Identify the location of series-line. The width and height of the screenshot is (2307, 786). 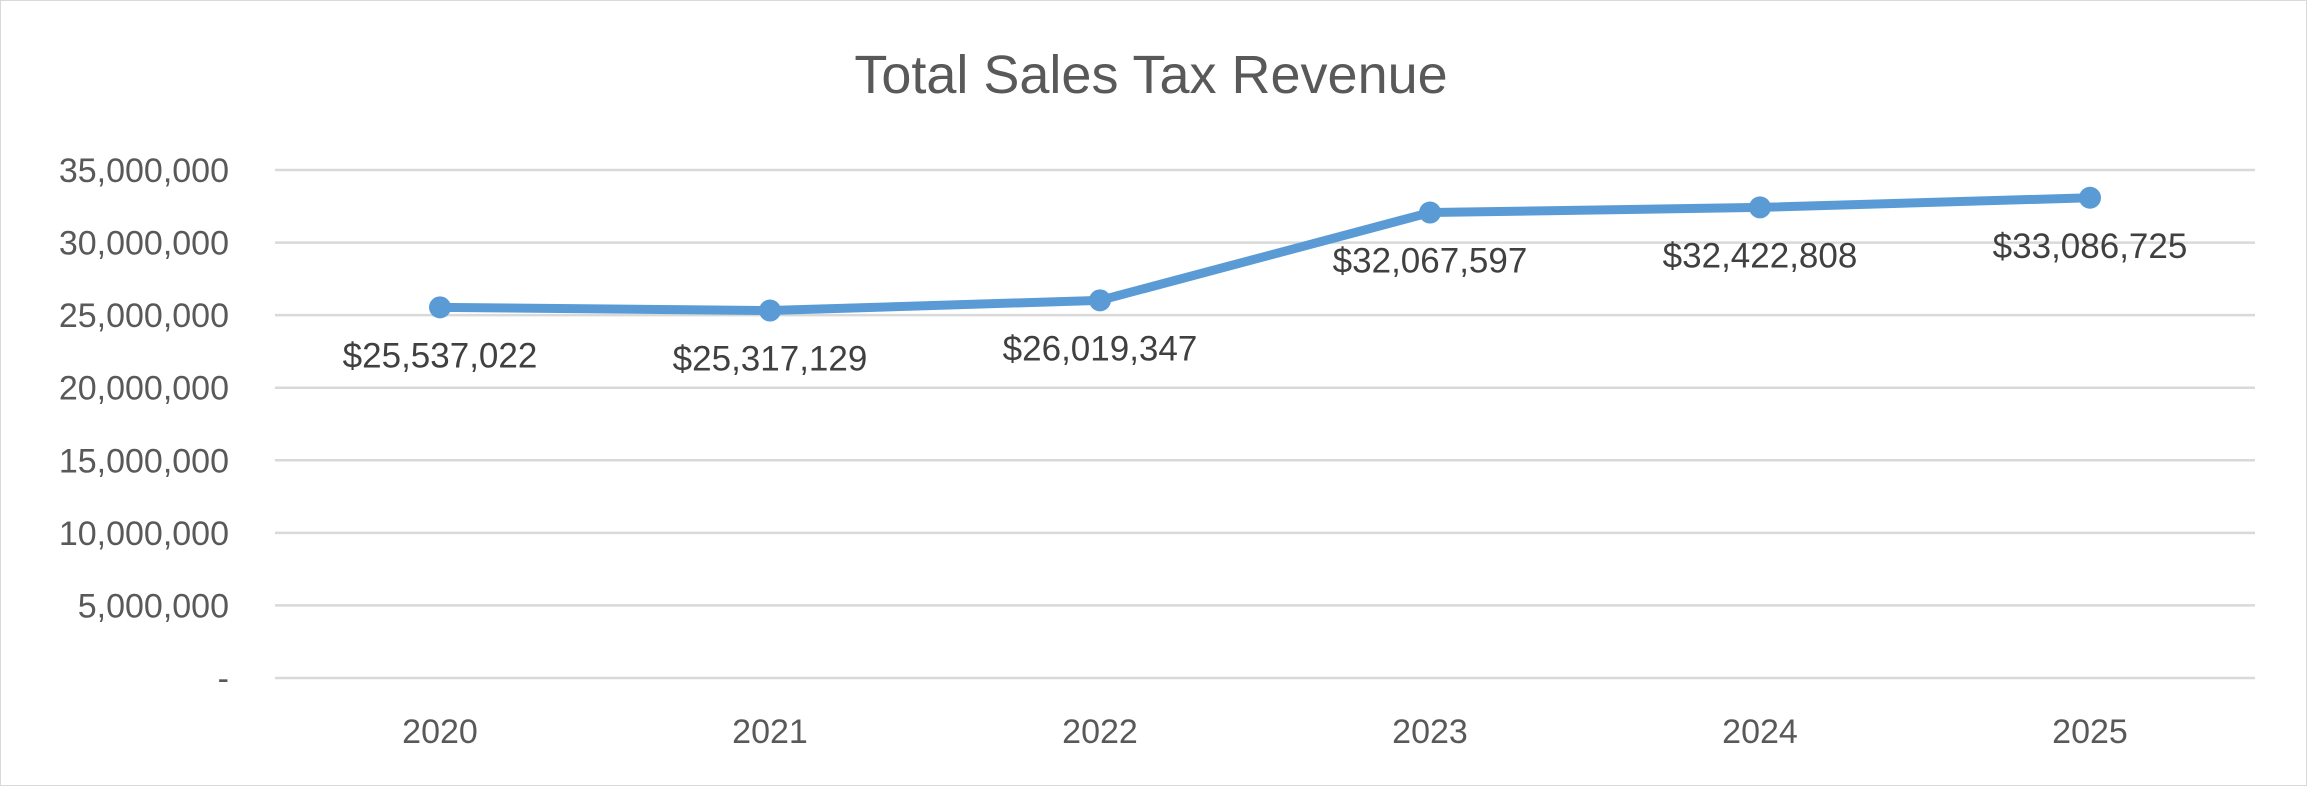
(1265, 254).